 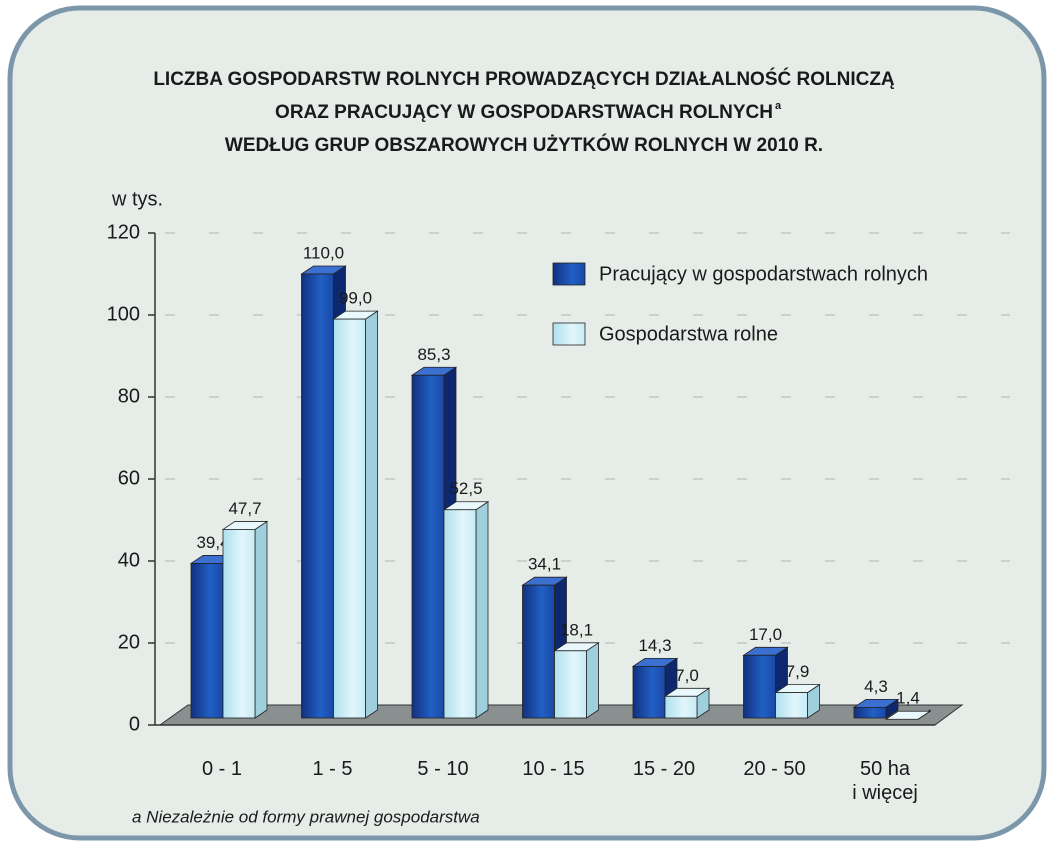 What do you see at coordinates (222, 769) in the screenshot?
I see `x-tick-label: 0 - 1` at bounding box center [222, 769].